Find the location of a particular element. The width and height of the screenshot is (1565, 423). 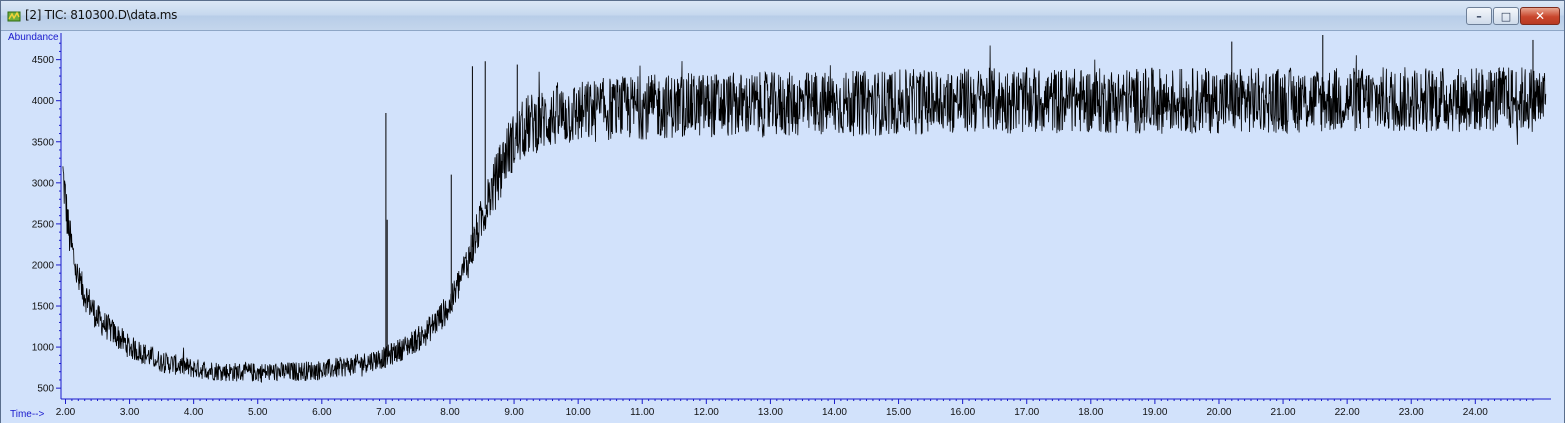

y-tick-label: 1500 is located at coordinates (43, 307).